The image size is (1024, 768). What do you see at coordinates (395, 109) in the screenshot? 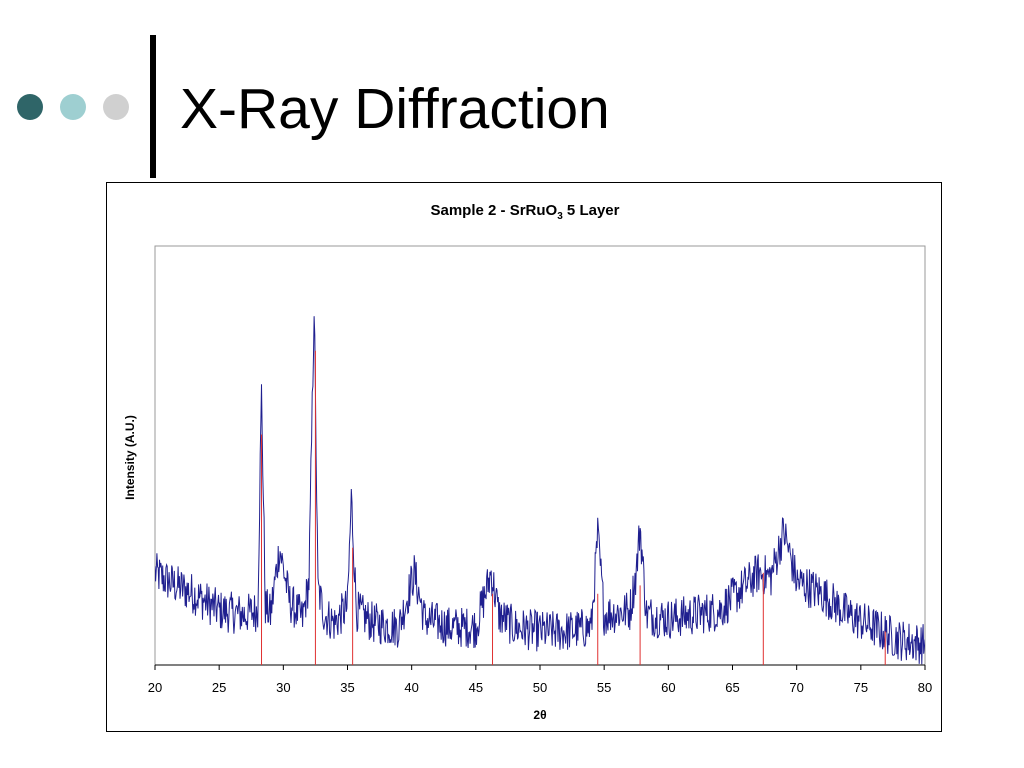
I see `slide-title: X-Ray Diffraction` at bounding box center [395, 109].